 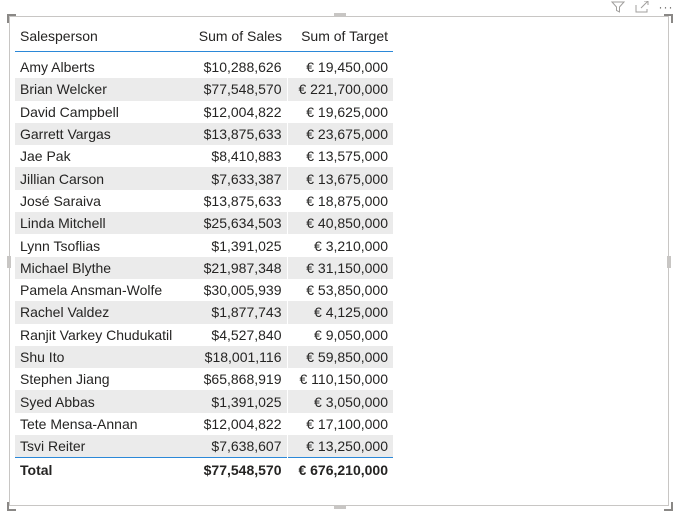 What do you see at coordinates (239, 36) in the screenshot?
I see `column-header-sum-of-sales: Sum of Sales` at bounding box center [239, 36].